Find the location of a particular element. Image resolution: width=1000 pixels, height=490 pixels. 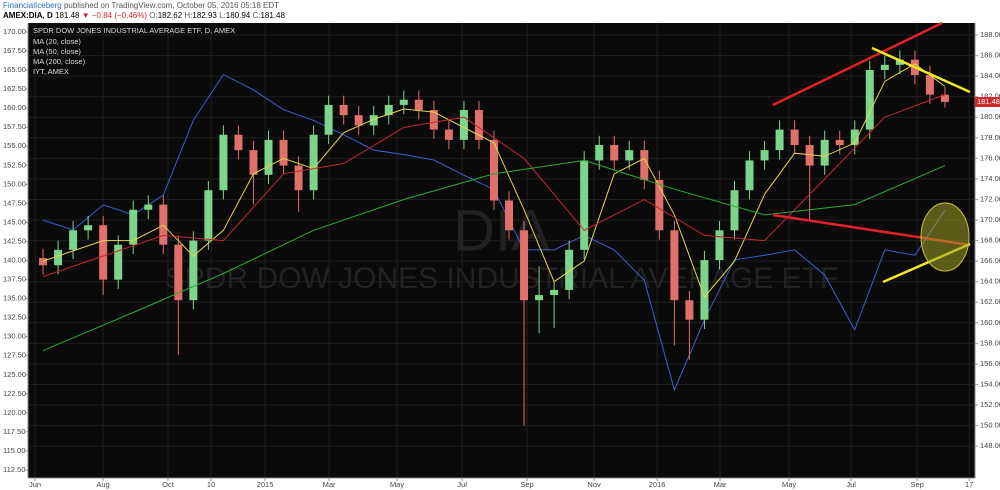

watermark: SPDR DOW JONES INDUSTRIAL AVERAGE ETF is located at coordinates (501, 278).